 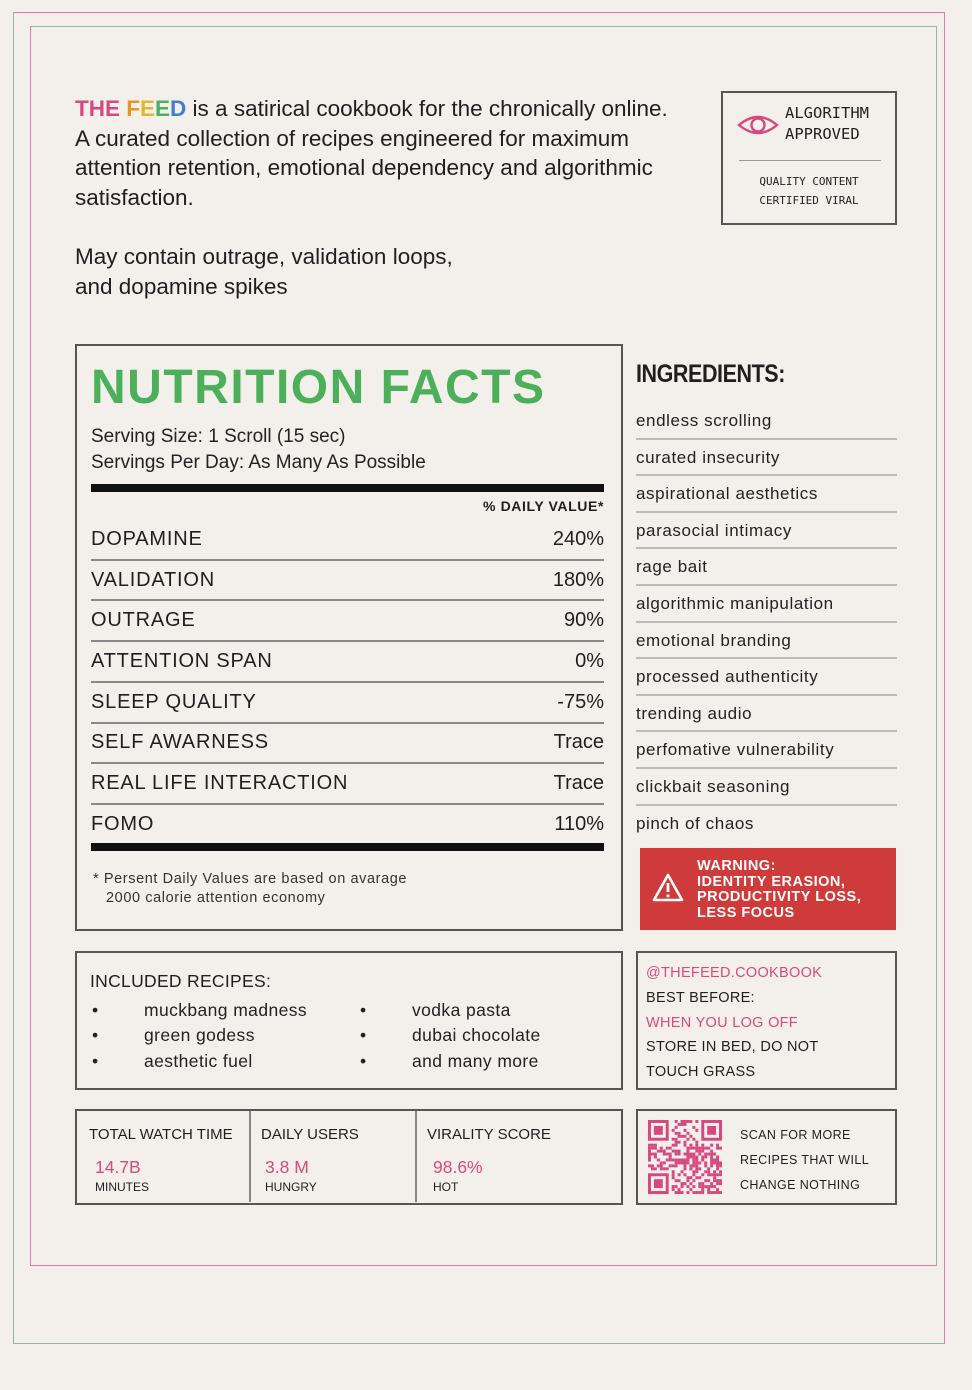 What do you see at coordinates (766, 494) in the screenshot?
I see `ingredient-item: aspirational aesthetics` at bounding box center [766, 494].